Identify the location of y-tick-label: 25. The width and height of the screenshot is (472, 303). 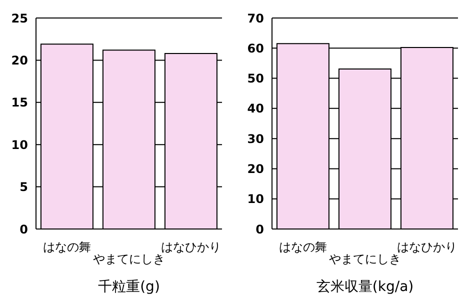
(19, 18).